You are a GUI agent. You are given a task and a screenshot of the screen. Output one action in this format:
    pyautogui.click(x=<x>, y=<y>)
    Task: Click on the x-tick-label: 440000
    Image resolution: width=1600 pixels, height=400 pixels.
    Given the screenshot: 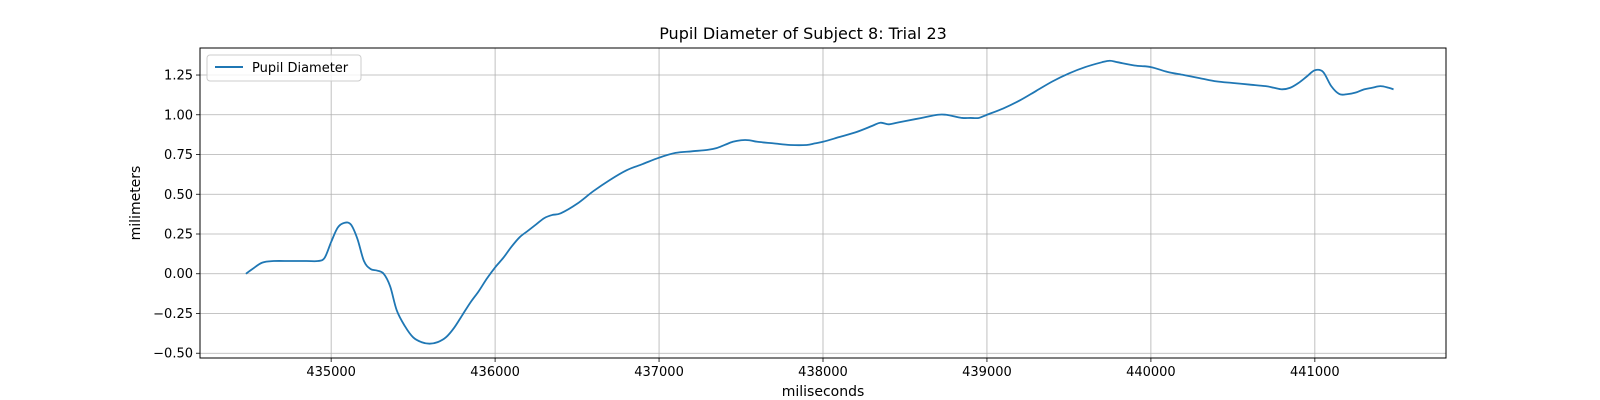 What is the action you would take?
    pyautogui.click(x=1151, y=372)
    